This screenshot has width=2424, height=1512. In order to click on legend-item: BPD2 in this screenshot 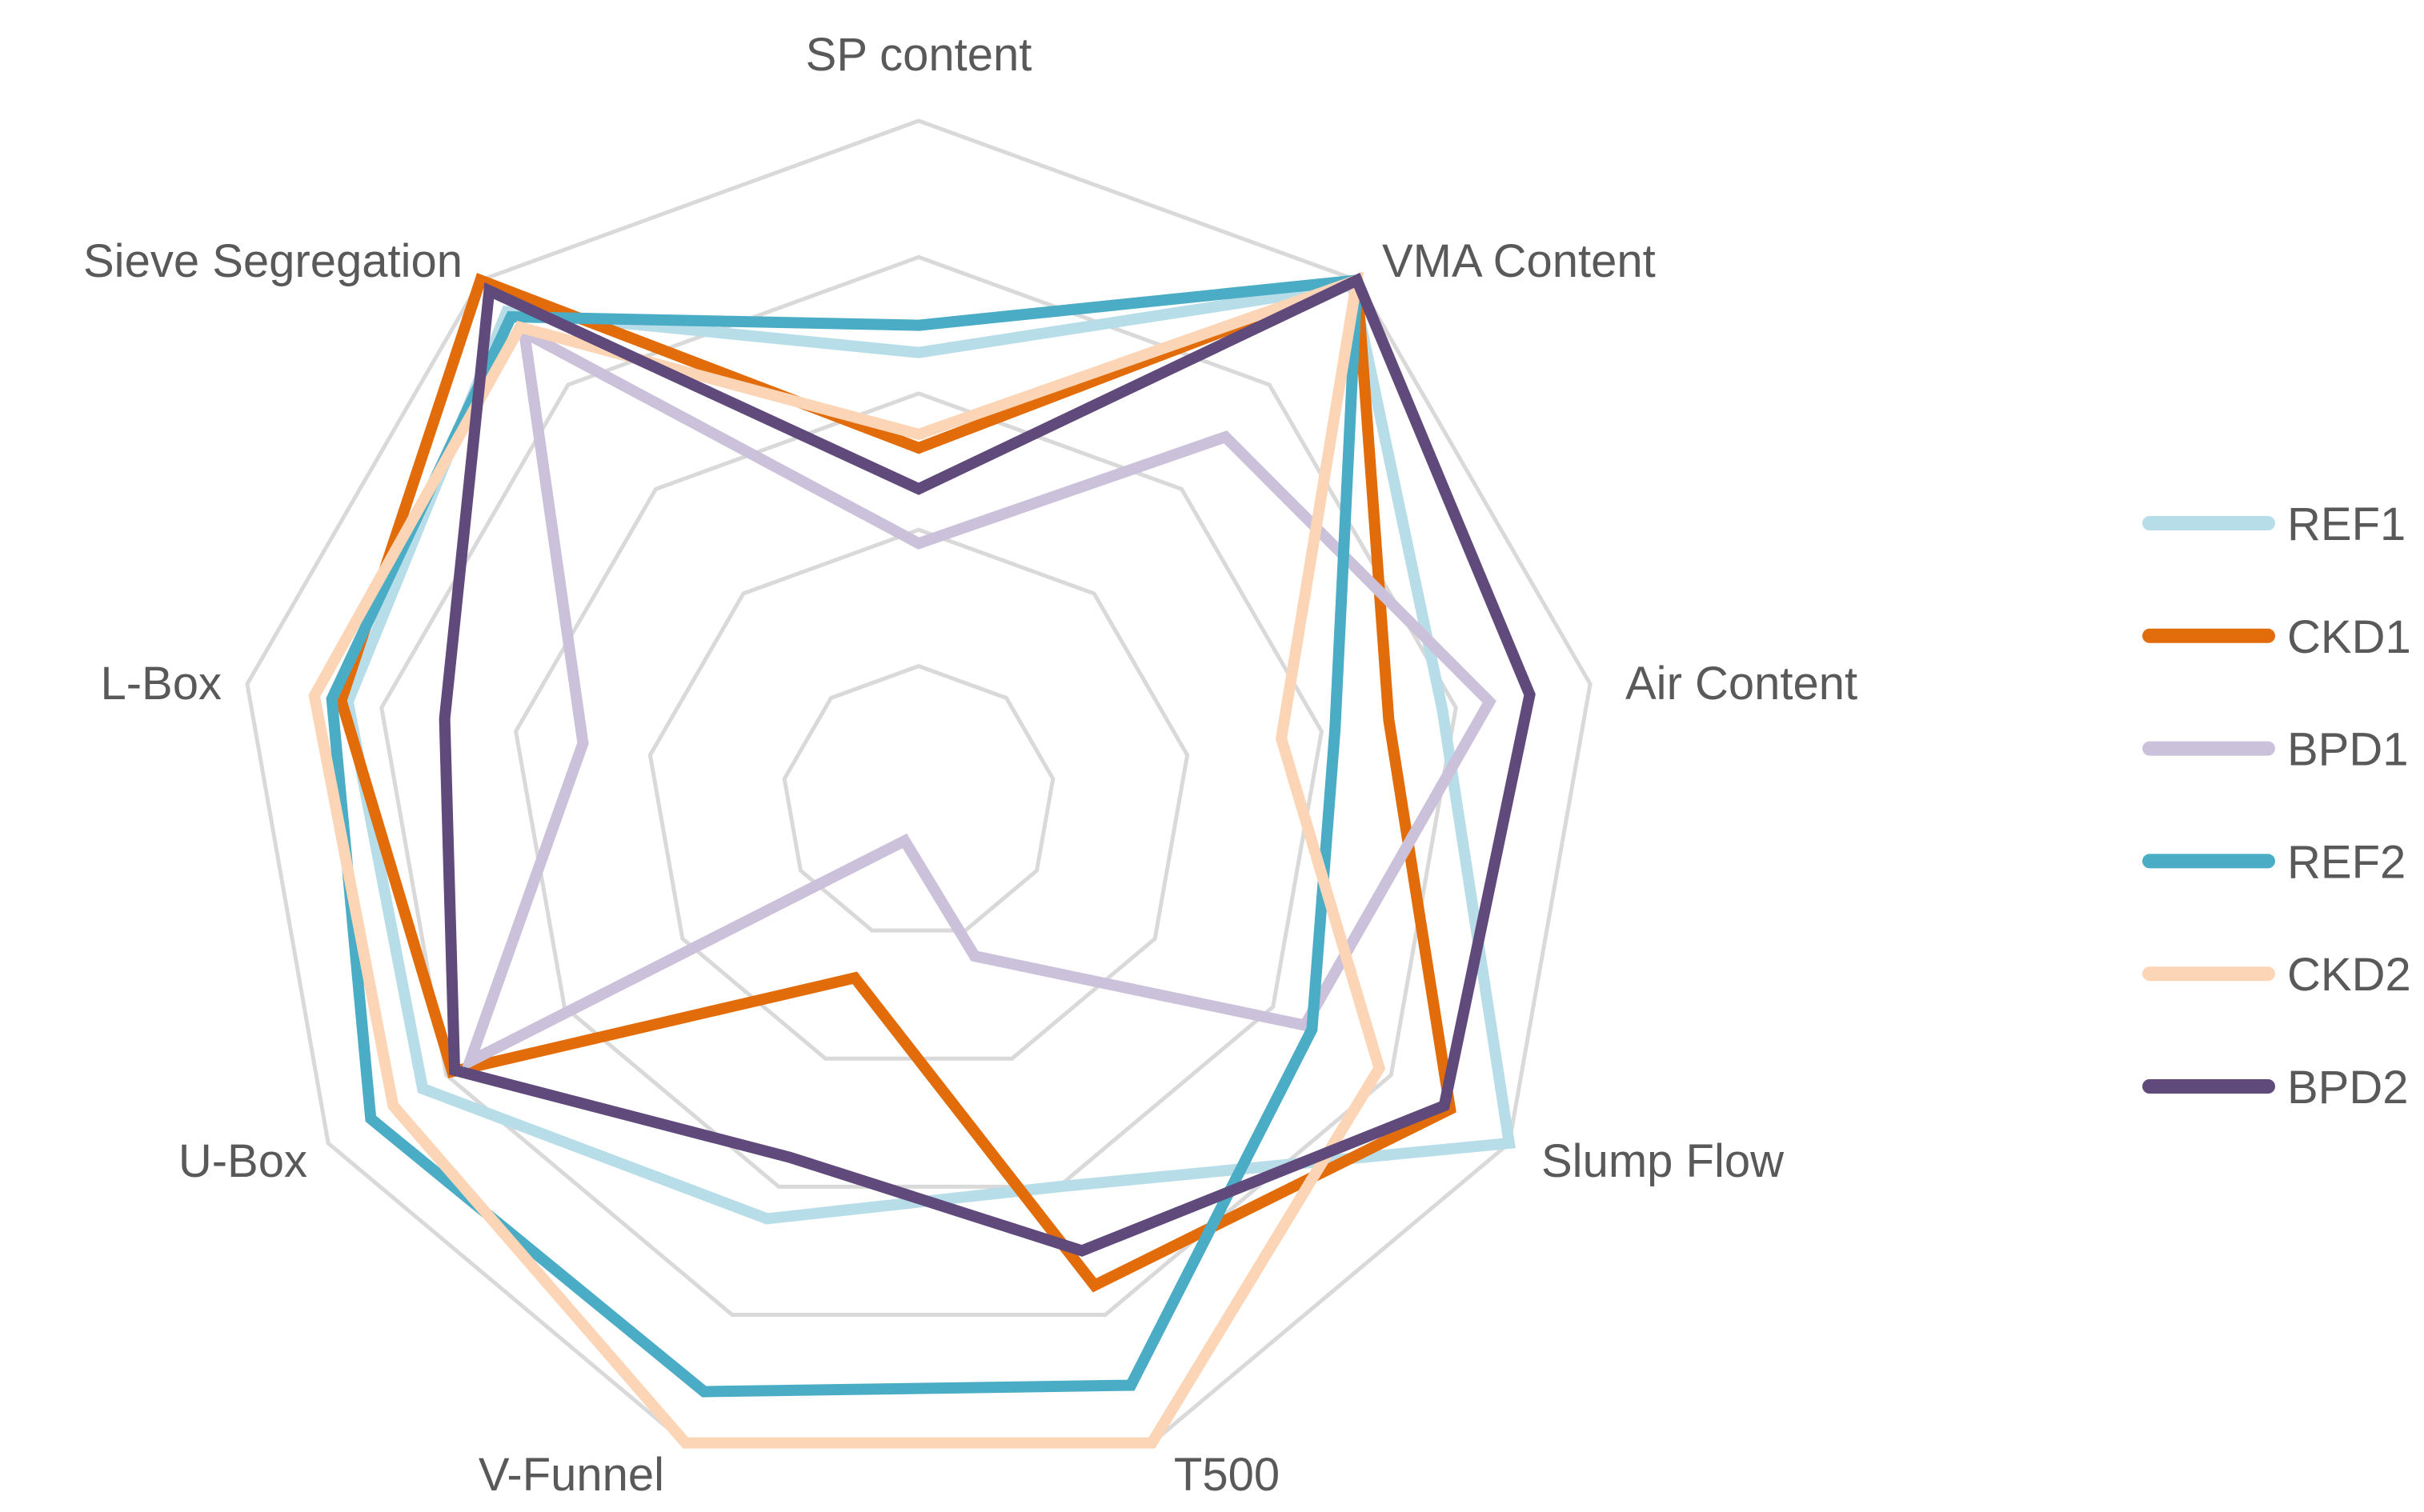, I will do `click(2275, 1088)`.